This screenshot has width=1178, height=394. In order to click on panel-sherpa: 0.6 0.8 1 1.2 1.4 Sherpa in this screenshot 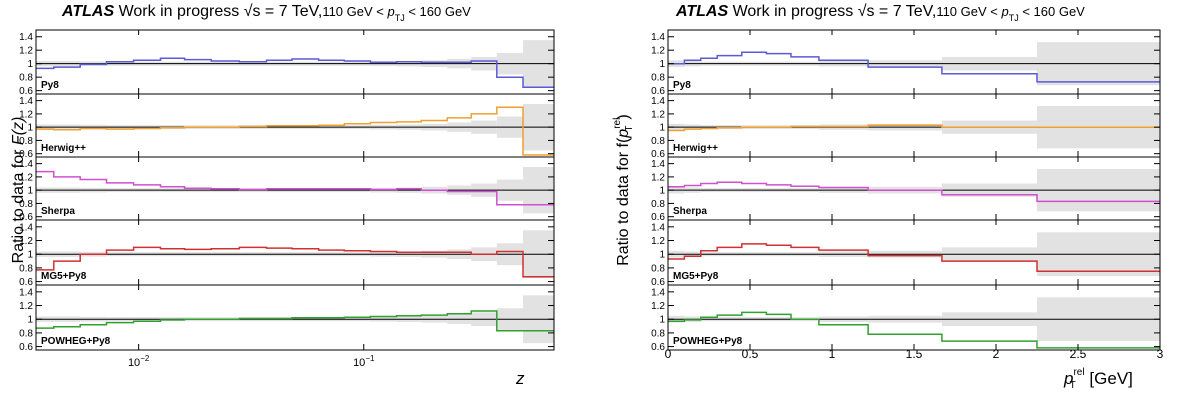, I will do `click(906, 189)`.